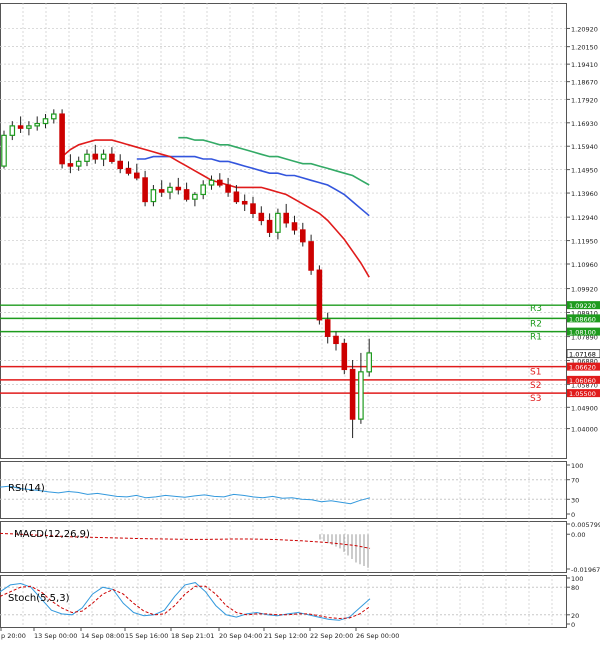 This screenshot has height=649, width=600. I want to click on price-tick-label: 1.07890, so click(584, 338).